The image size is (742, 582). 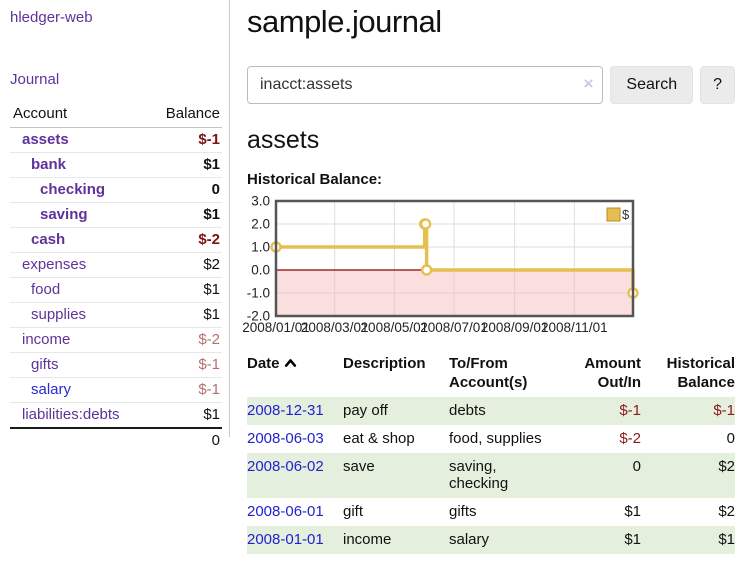 I want to click on account-link: income, so click(x=46, y=339).